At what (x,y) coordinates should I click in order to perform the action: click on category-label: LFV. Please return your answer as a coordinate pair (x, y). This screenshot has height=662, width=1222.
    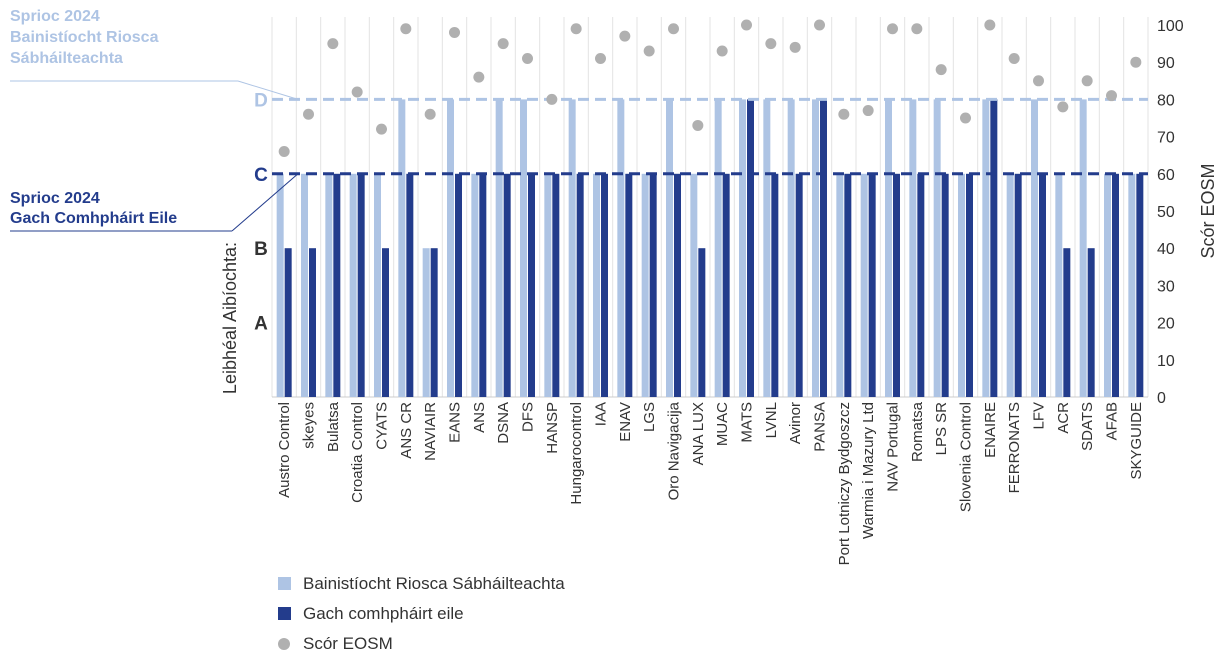
    Looking at the image, I should click on (1039, 416).